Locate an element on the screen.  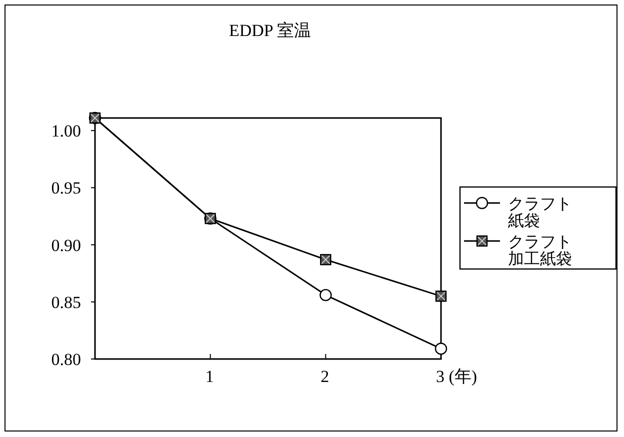
y-tick-label: 0.95 is located at coordinates (66, 188).